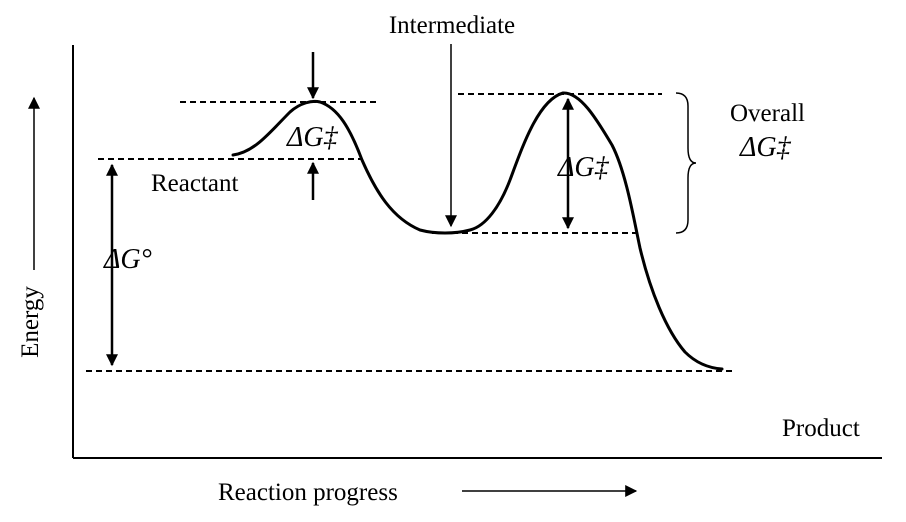  What do you see at coordinates (195, 183) in the screenshot?
I see `reactant-label: Reactant` at bounding box center [195, 183].